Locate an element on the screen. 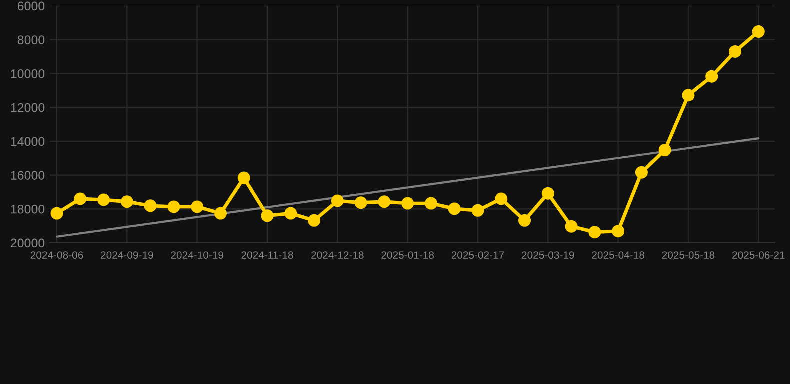 Image resolution: width=790 pixels, height=384 pixels. y-tick-label: 18000 is located at coordinates (28, 209).